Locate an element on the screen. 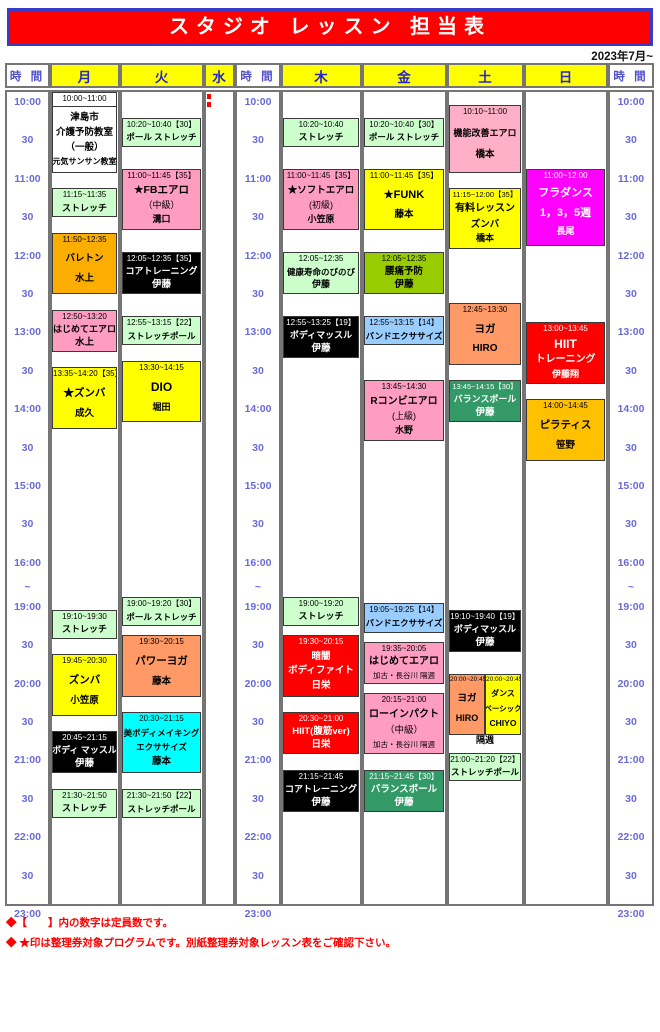 Image resolution: width=660 pixels, height=1032 pixels. lesson-line: 溝口 is located at coordinates (161, 219).